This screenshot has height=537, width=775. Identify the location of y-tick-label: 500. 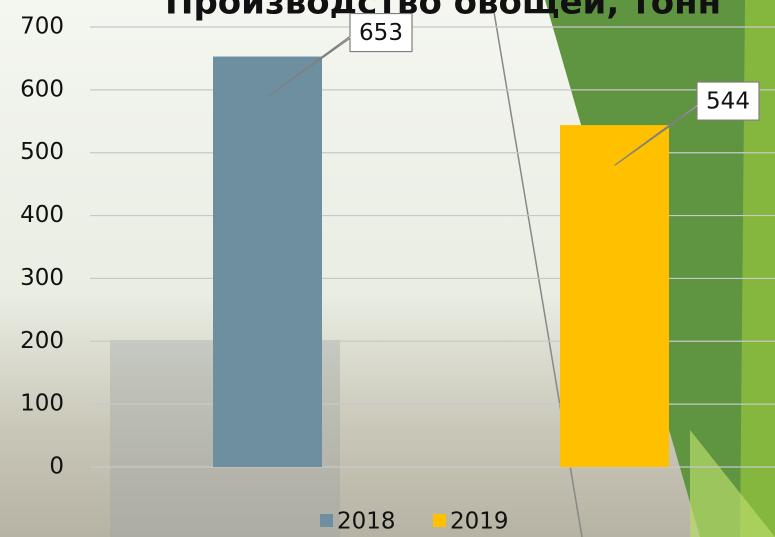
(42, 152).